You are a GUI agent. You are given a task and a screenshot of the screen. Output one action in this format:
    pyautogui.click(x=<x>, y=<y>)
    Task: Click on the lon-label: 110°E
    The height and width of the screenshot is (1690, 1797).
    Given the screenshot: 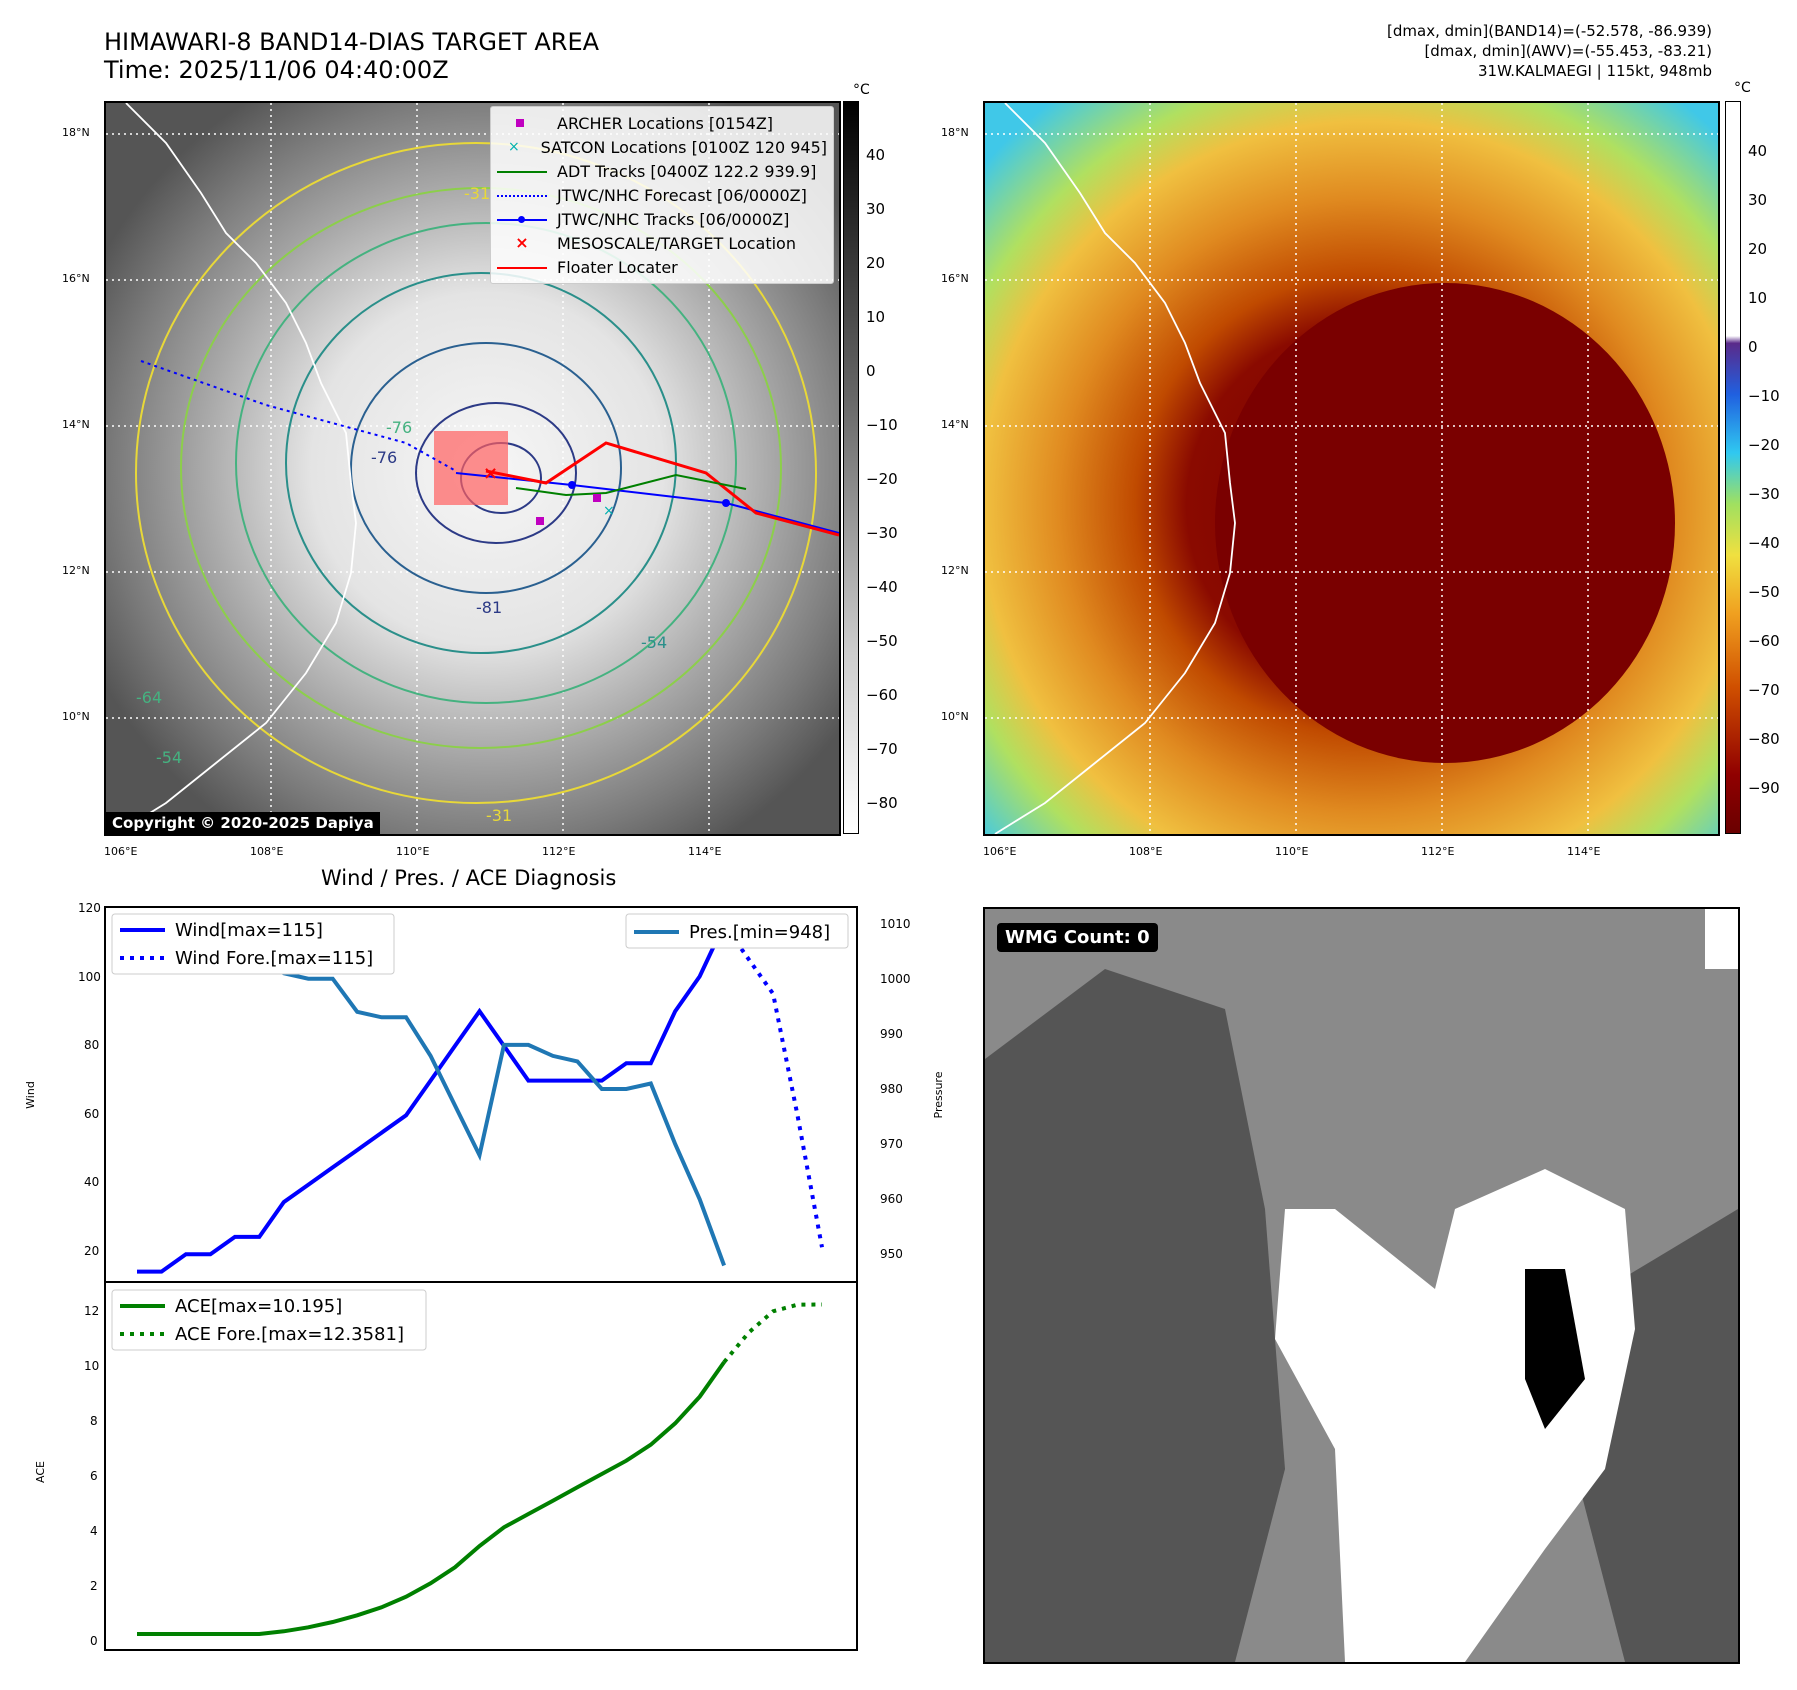 What is the action you would take?
    pyautogui.click(x=413, y=851)
    